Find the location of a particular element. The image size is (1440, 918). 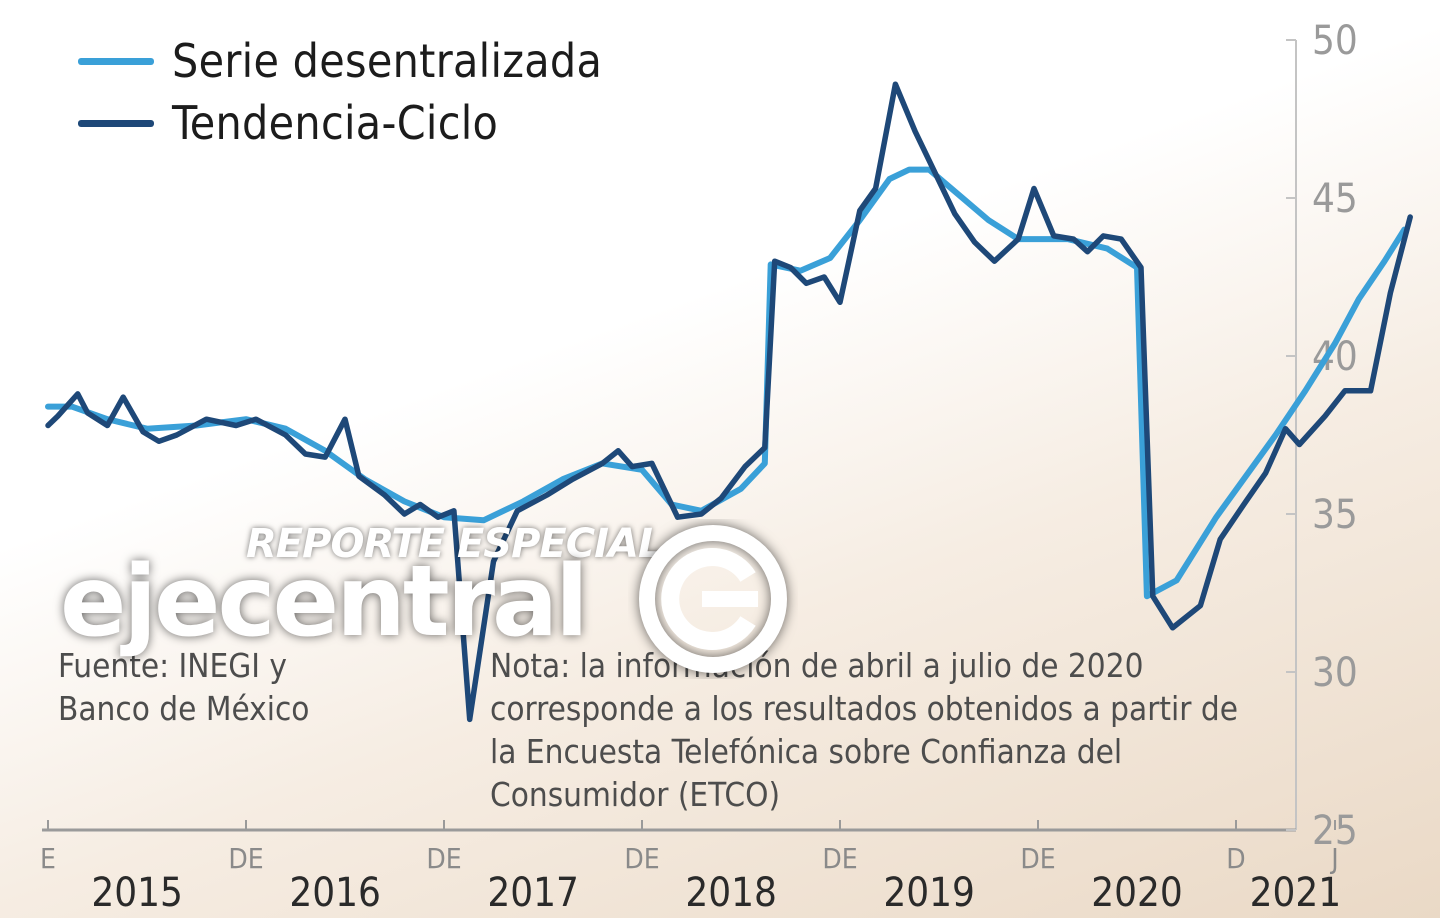

x-year-label: 2020 is located at coordinates (1137, 893).